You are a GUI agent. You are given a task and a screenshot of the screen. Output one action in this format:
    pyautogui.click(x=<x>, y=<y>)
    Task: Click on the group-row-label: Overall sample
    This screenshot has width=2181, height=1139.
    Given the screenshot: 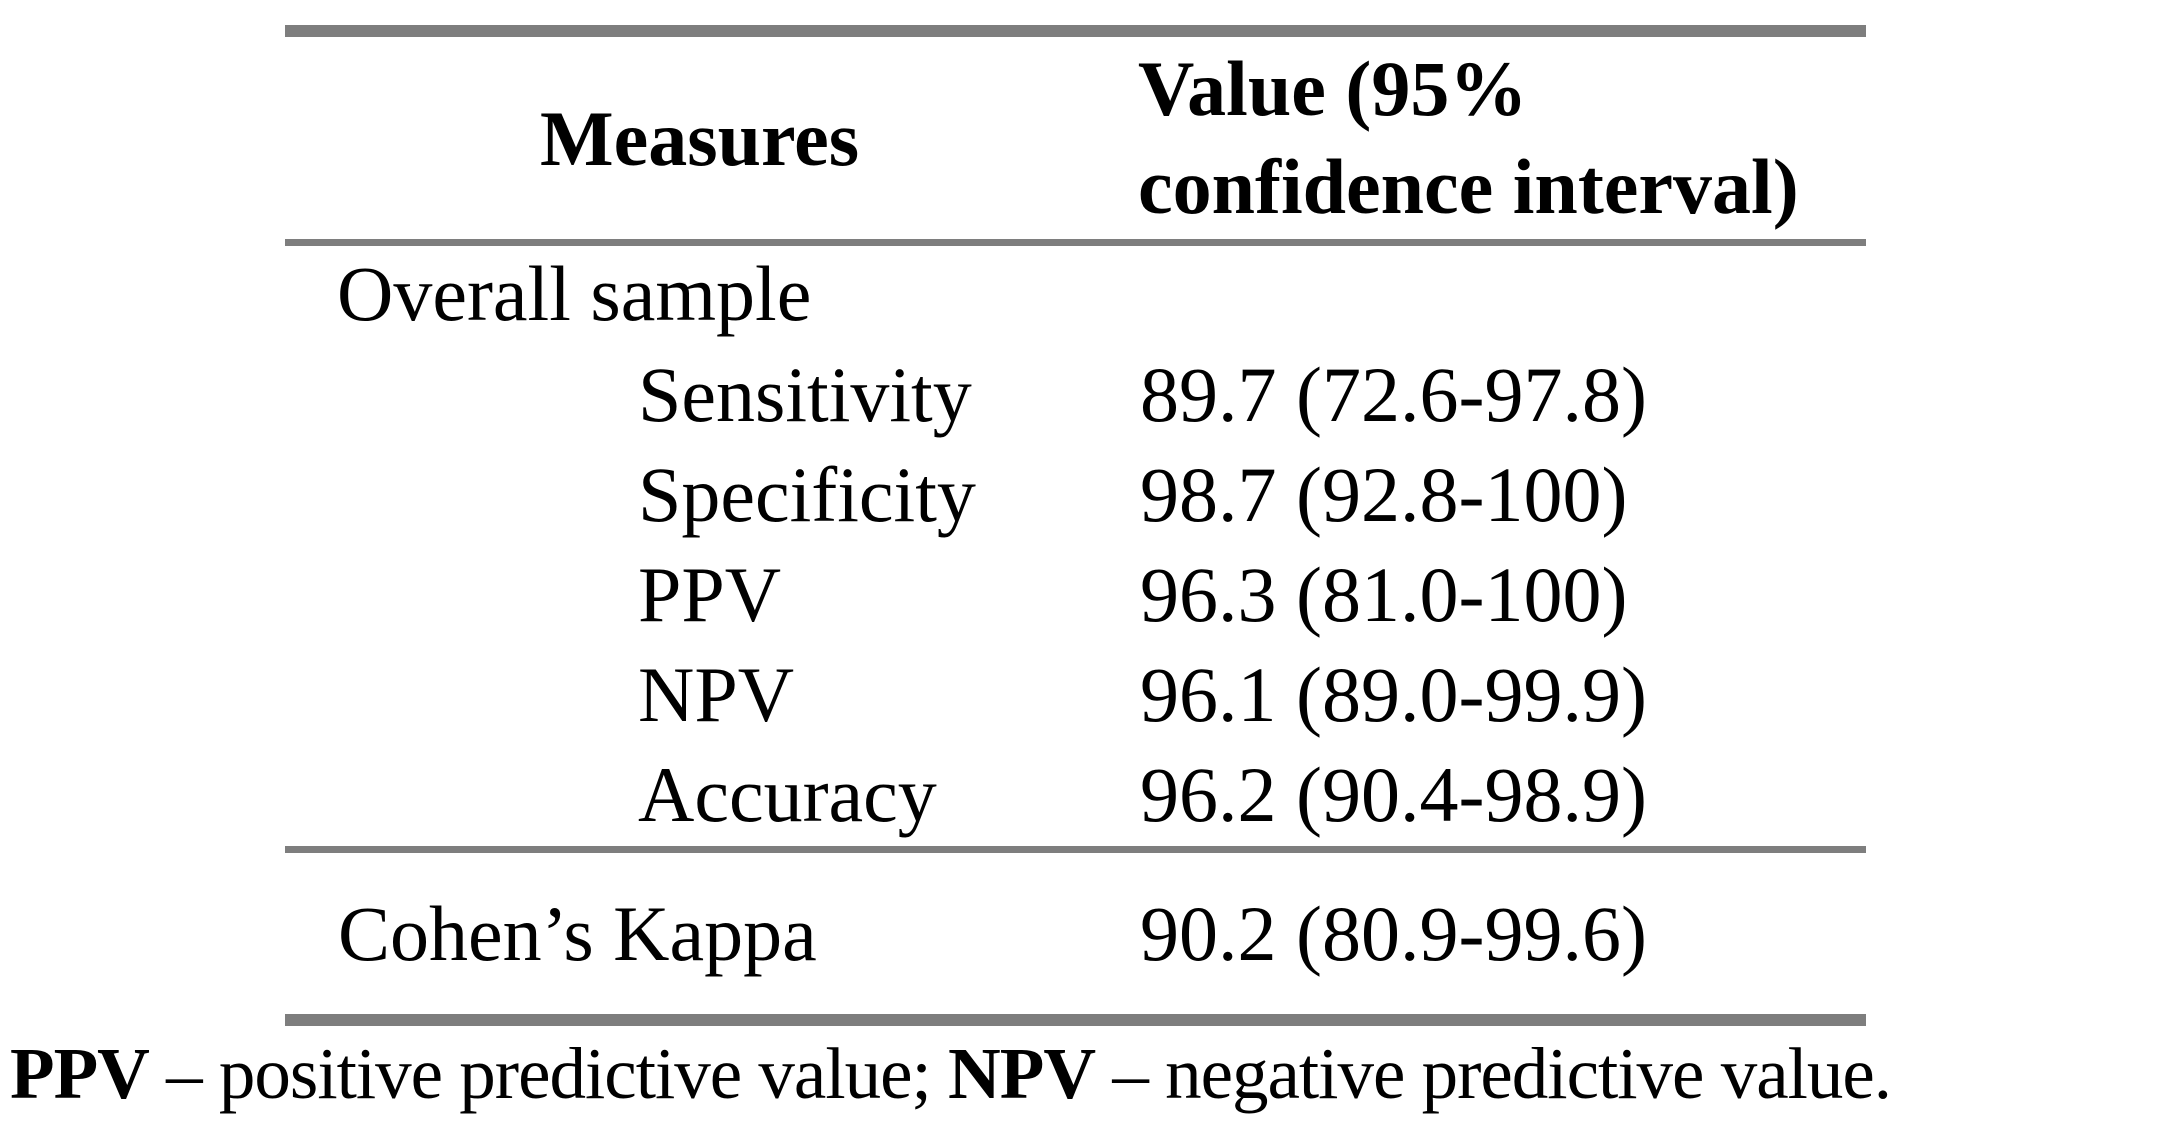 What is the action you would take?
    pyautogui.click(x=574, y=293)
    